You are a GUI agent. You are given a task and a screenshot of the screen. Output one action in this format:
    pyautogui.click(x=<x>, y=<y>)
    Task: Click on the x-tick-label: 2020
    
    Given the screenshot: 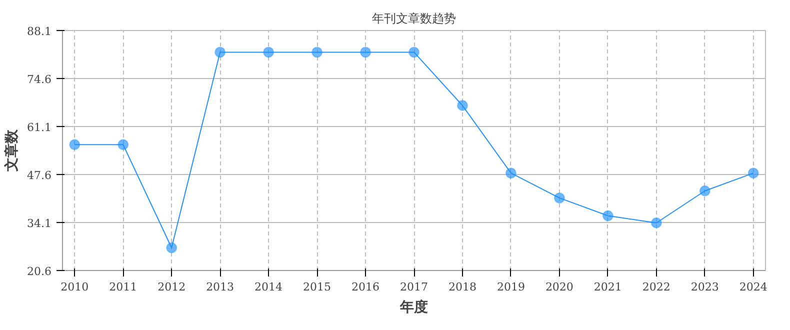 What is the action you would take?
    pyautogui.click(x=559, y=287)
    